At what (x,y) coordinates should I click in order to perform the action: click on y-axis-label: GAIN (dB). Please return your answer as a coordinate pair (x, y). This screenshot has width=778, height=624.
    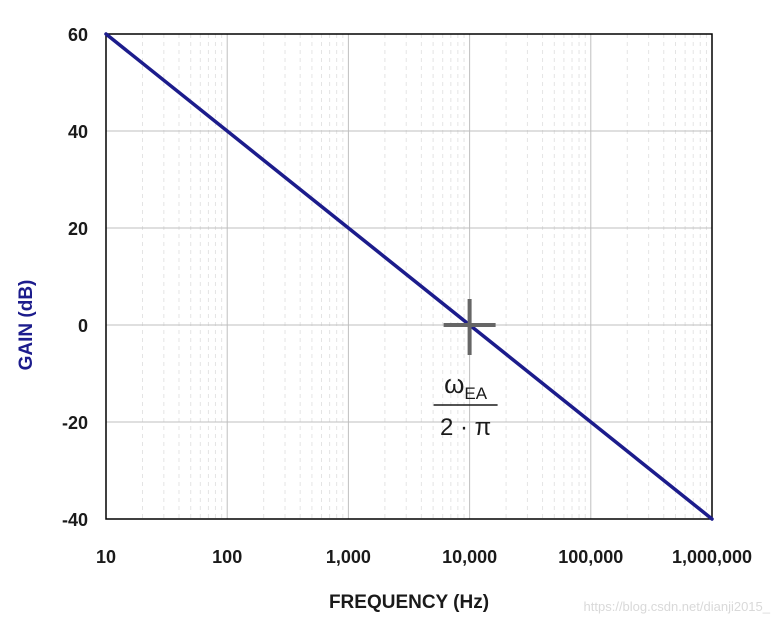
    Looking at the image, I should click on (26, 325).